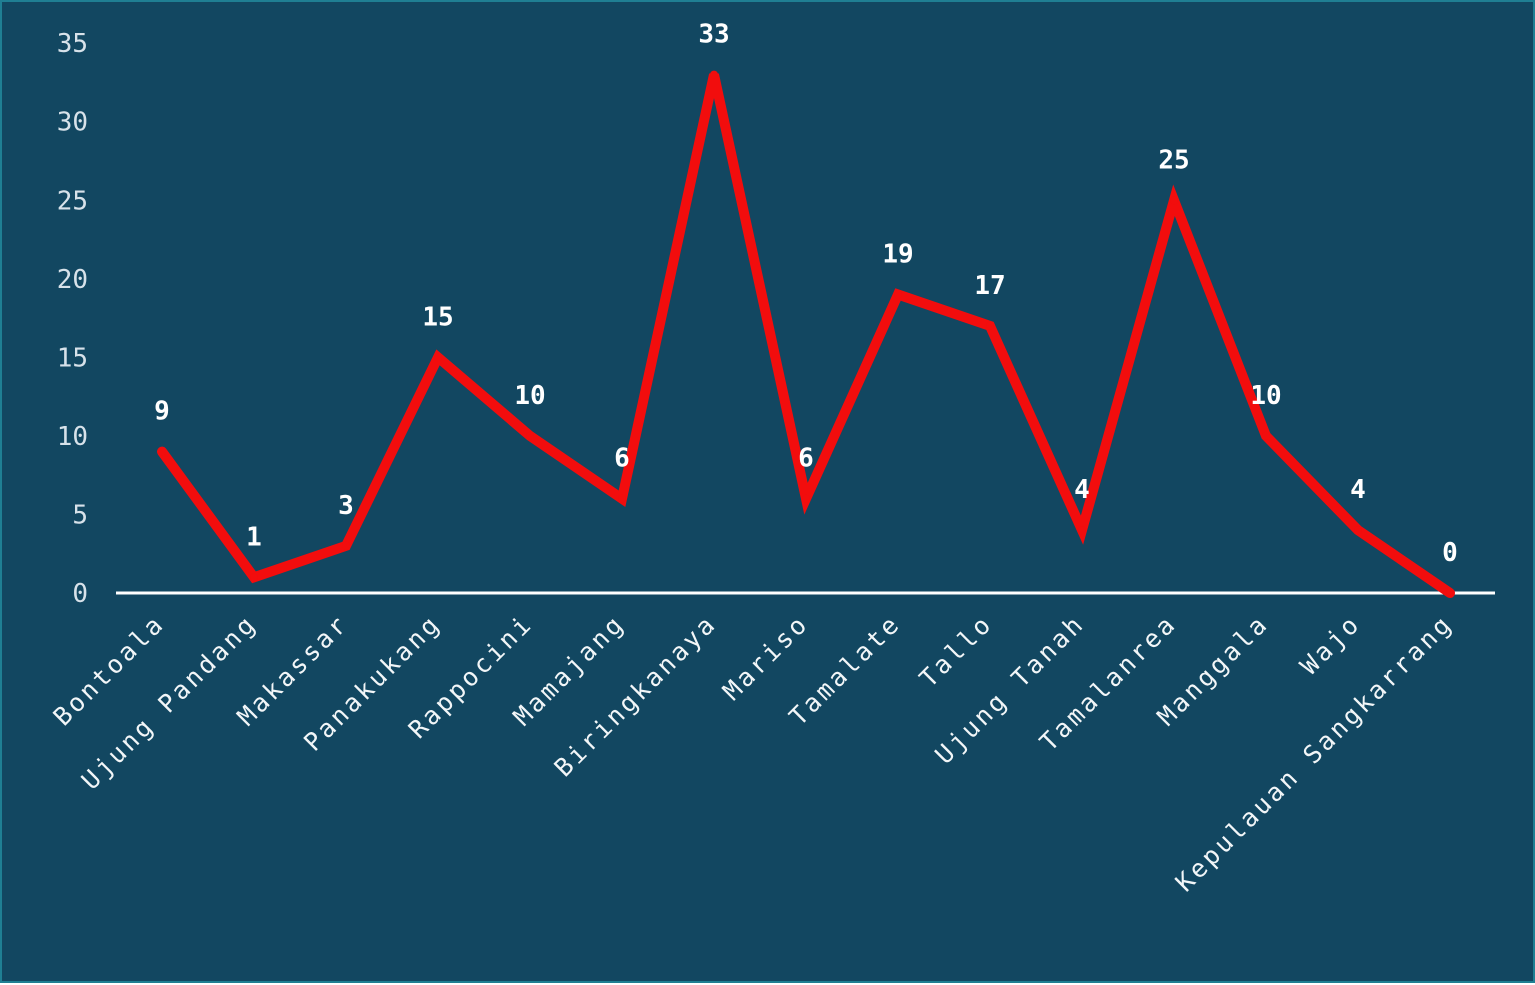 The image size is (1535, 985). What do you see at coordinates (897, 255) in the screenshot?
I see `data-label: 19` at bounding box center [897, 255].